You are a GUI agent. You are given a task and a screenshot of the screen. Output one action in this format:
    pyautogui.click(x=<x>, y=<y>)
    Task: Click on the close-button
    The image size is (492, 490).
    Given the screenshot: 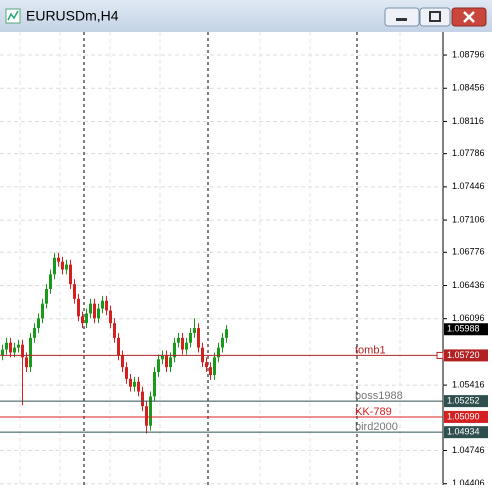 What is the action you would take?
    pyautogui.click(x=469, y=17)
    